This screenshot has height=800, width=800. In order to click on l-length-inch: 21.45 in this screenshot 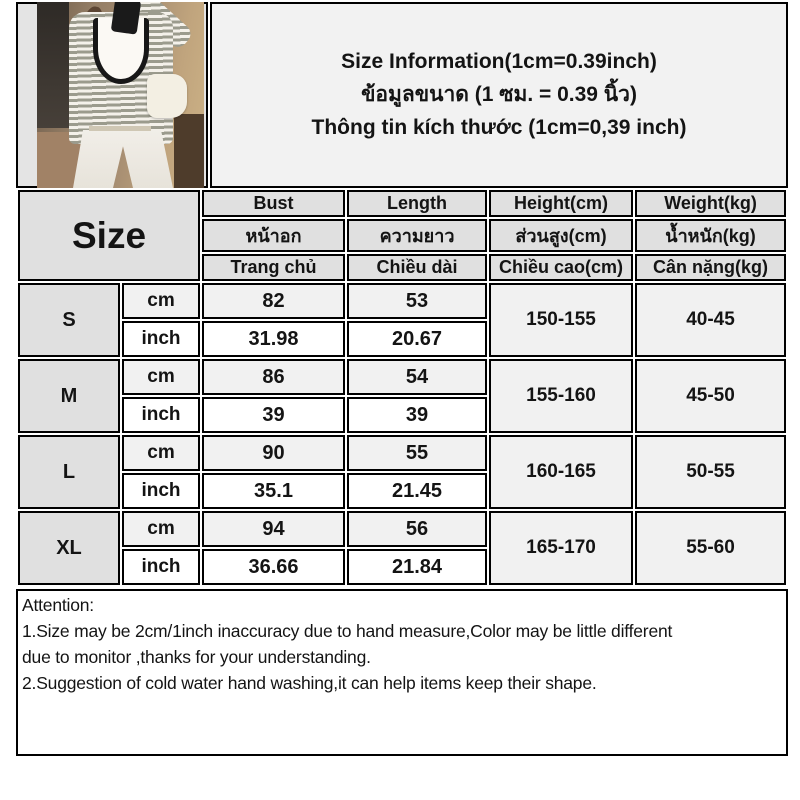, I will do `click(417, 491)`.